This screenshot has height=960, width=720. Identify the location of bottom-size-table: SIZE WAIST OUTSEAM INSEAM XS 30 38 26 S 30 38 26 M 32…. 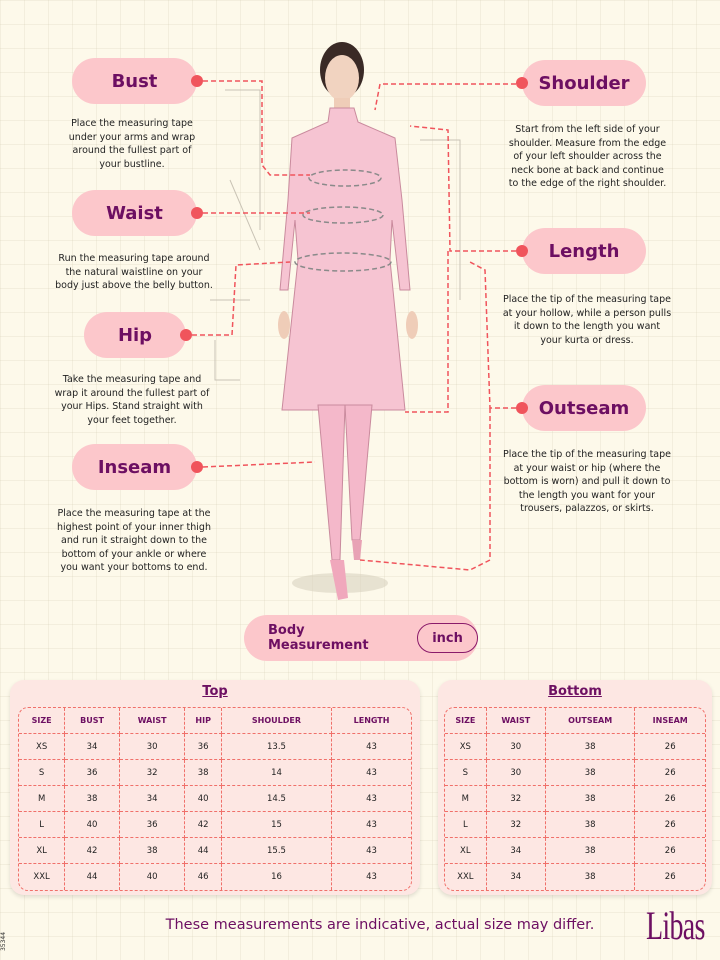
(575, 799).